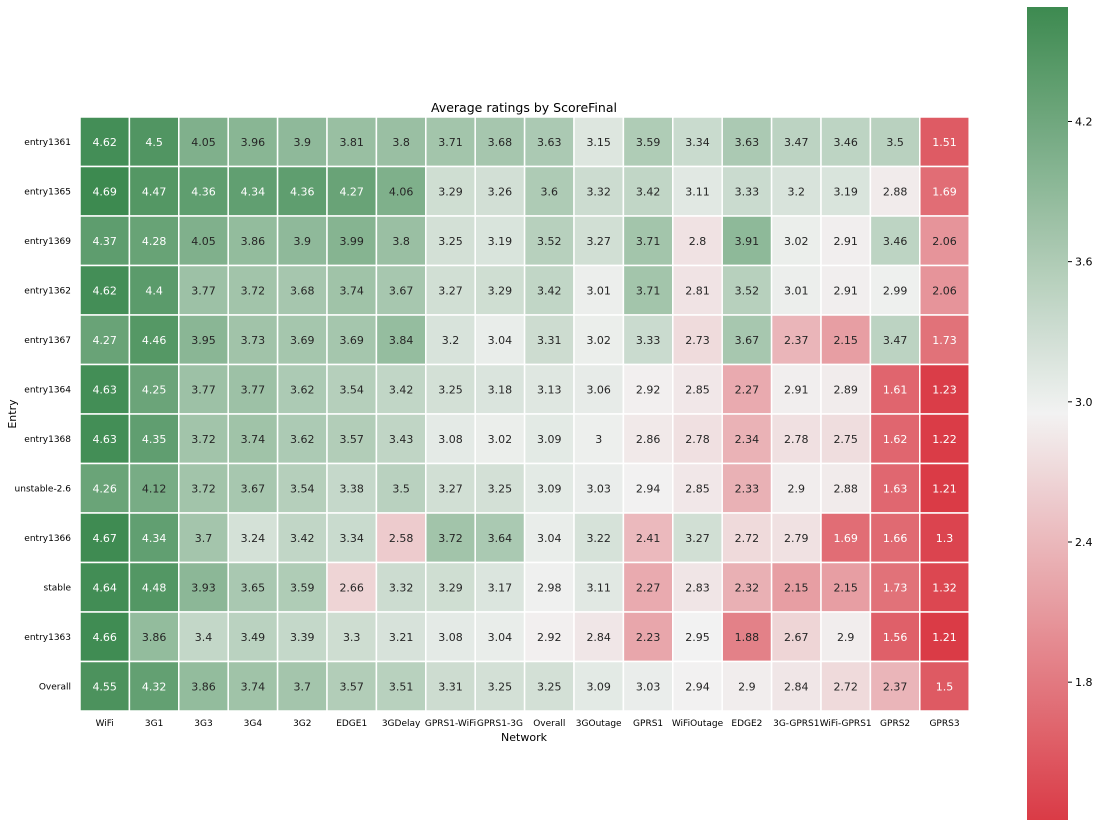 The width and height of the screenshot is (1097, 829). I want to click on cell-value-label: 4.28, so click(154, 241).